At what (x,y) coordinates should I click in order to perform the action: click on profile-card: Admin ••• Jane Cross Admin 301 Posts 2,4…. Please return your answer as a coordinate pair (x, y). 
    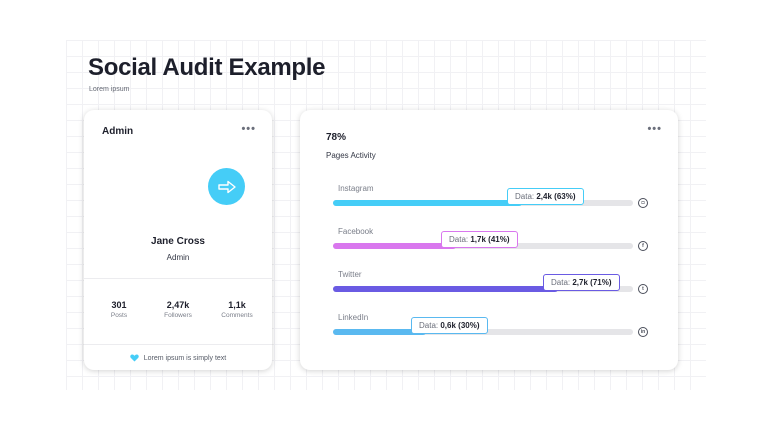
    Looking at the image, I should click on (178, 240).